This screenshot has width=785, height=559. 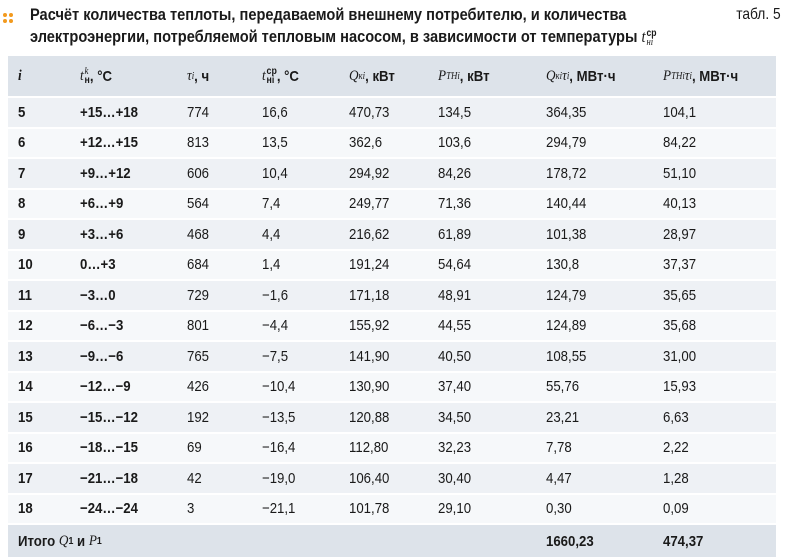 I want to click on table-row: 12 −6…−3 801 −4,4 155,92 44,55 124,89 35,68, so click(x=392, y=325).